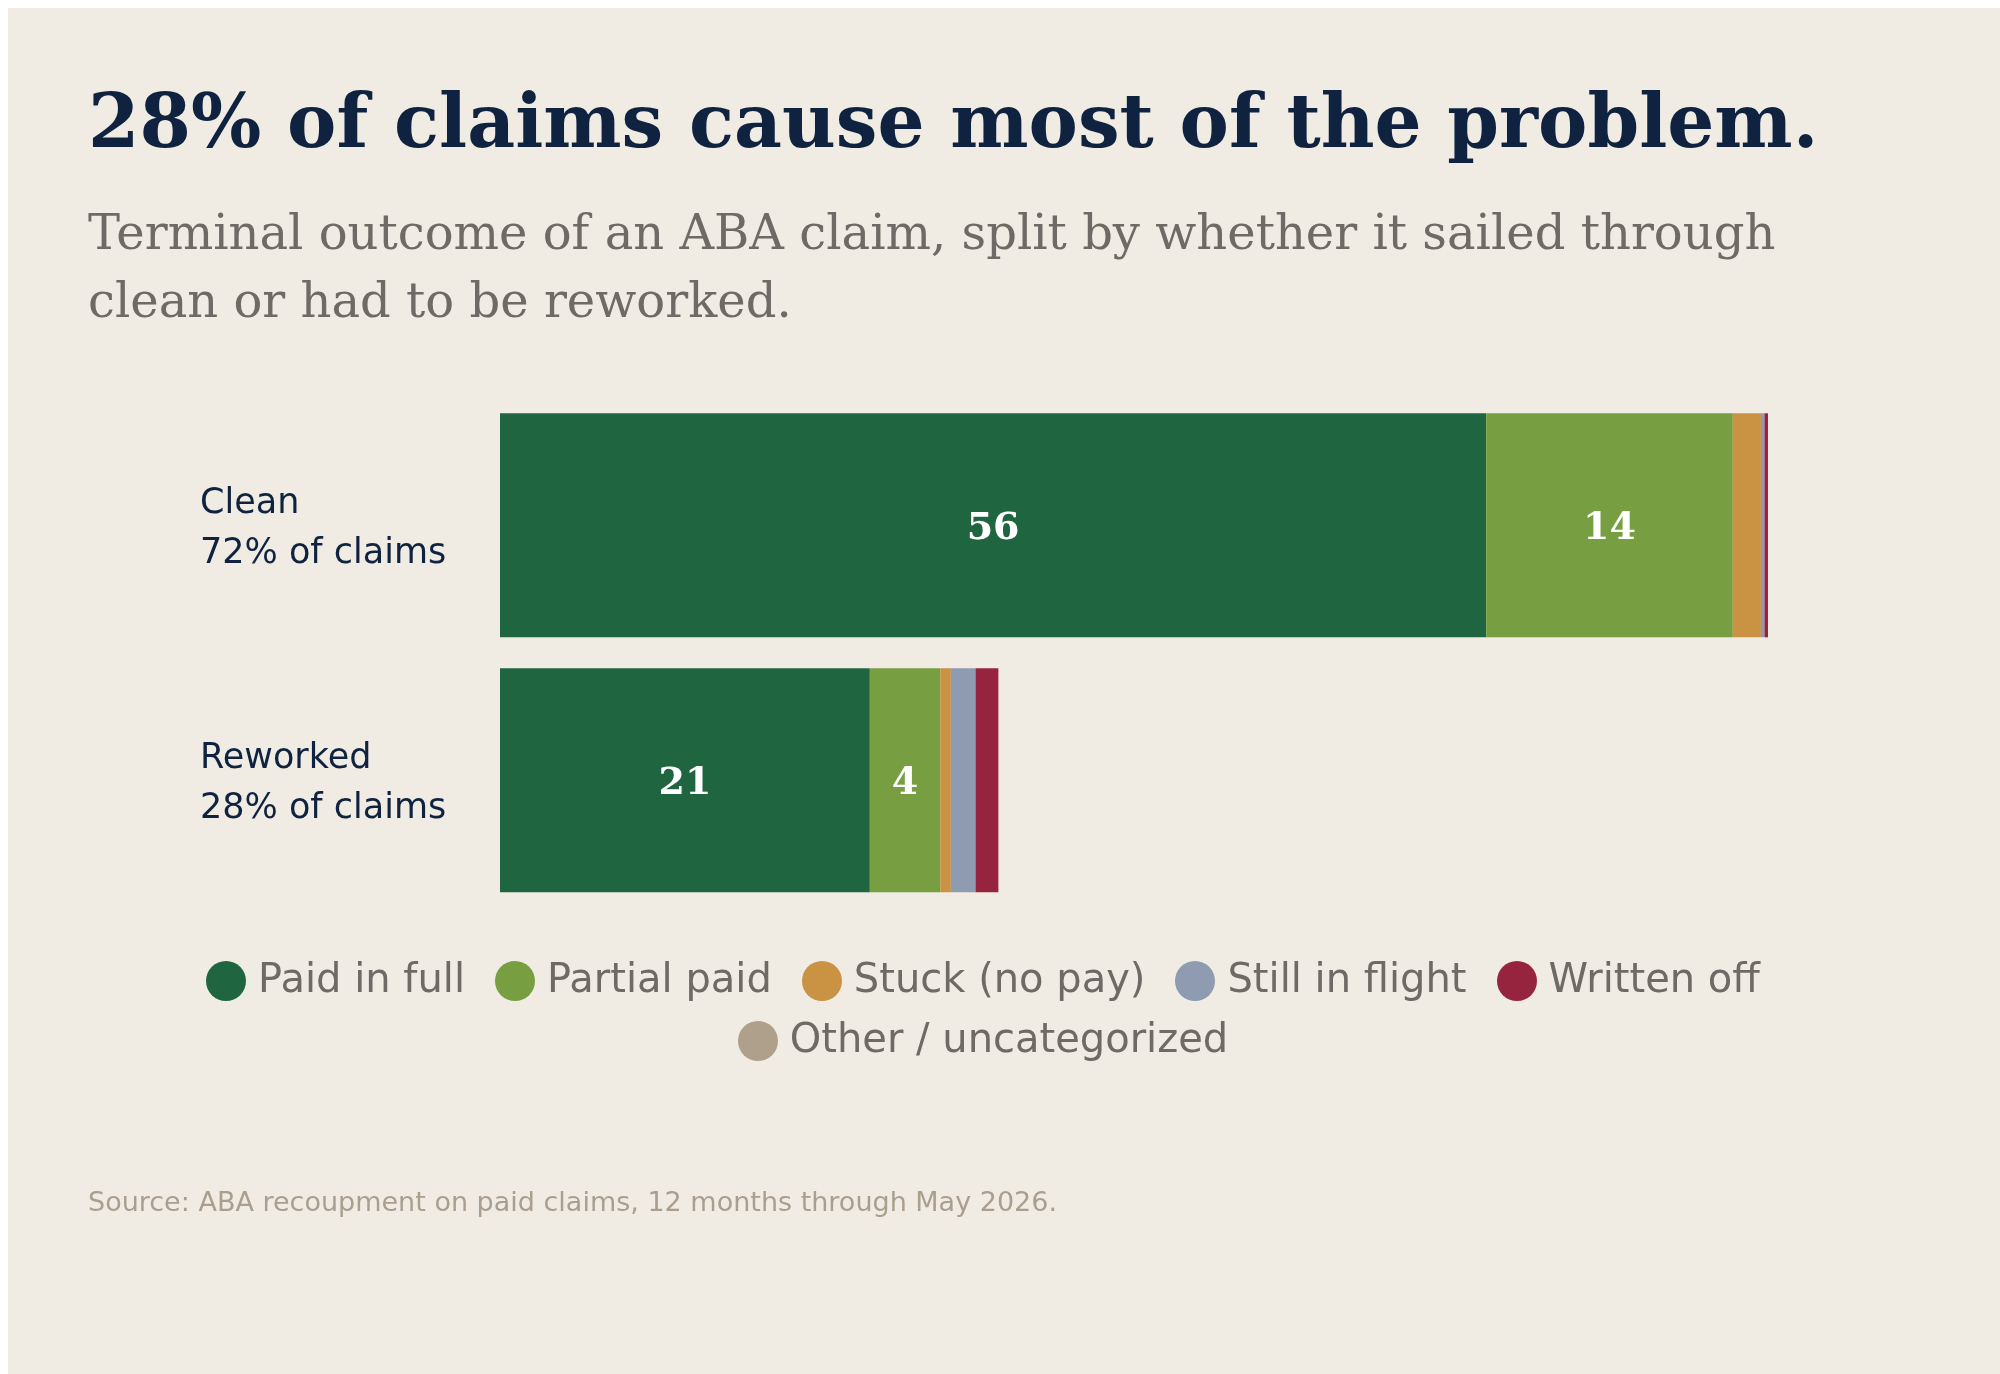  Describe the element at coordinates (323, 780) in the screenshot. I see `y-tick-label: Reworked 28% of claims` at that location.